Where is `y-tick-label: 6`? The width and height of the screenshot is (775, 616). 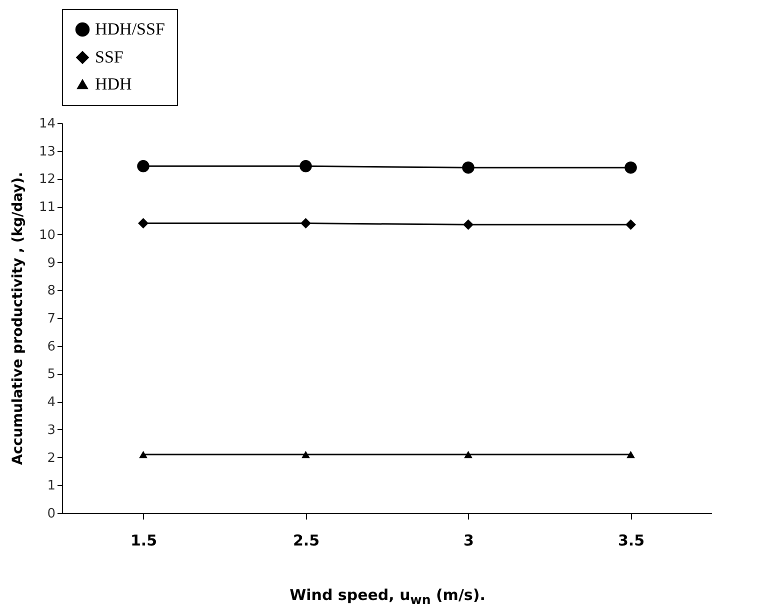
y-tick-label: 6 is located at coordinates (51, 346).